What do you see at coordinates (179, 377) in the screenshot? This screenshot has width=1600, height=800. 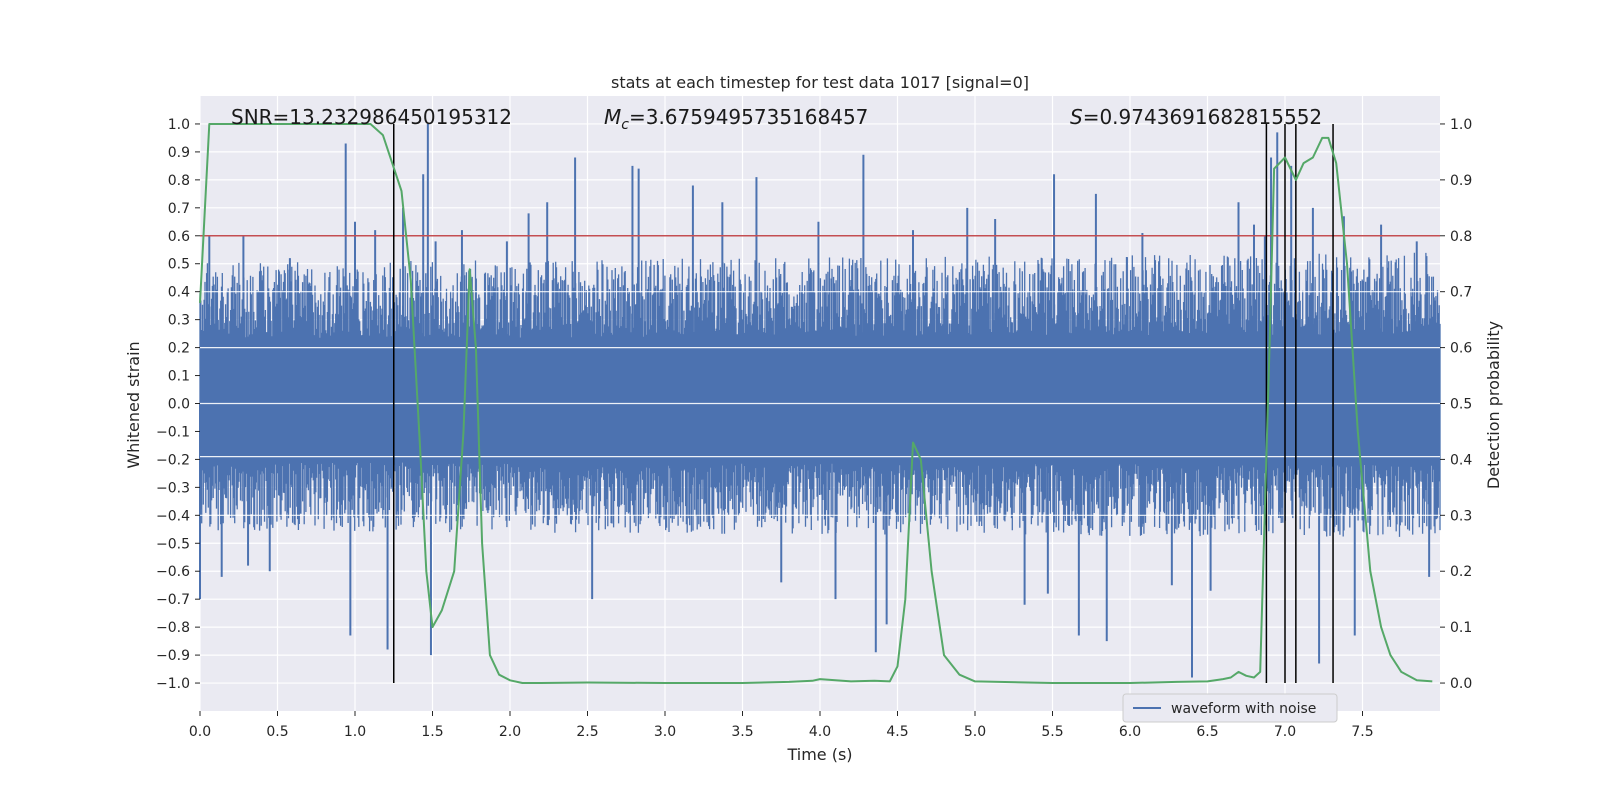 I see `y-left-tick-label: 0.1` at bounding box center [179, 377].